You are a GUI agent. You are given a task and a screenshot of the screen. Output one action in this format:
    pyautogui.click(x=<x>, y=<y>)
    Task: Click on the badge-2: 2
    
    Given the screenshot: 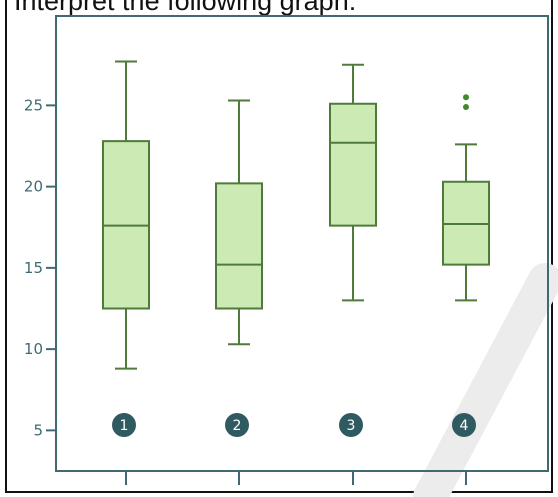 What is the action you would take?
    pyautogui.click(x=237, y=425)
    